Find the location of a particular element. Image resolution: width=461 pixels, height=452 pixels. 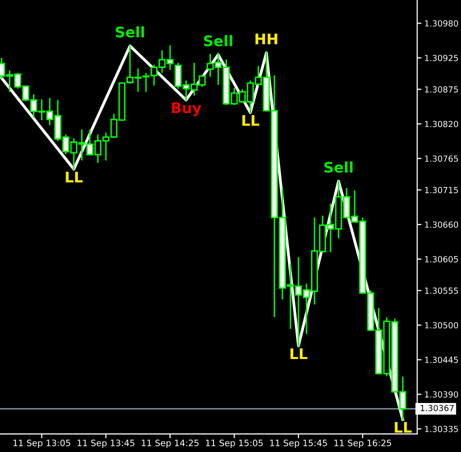

x-tick-label: 11 Sep 13:05 is located at coordinates (41, 444).